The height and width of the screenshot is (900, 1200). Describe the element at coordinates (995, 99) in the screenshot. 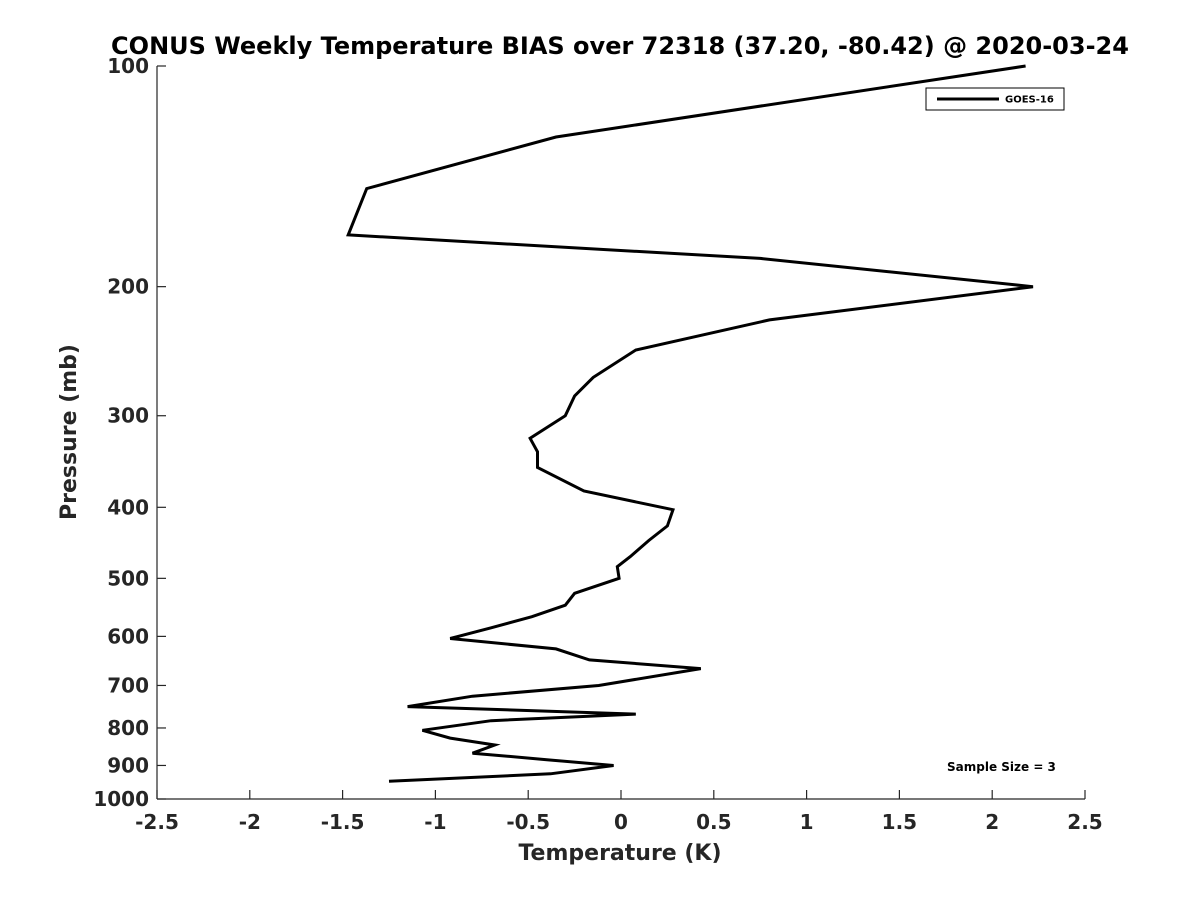

I see `legend: GOES-16` at that location.